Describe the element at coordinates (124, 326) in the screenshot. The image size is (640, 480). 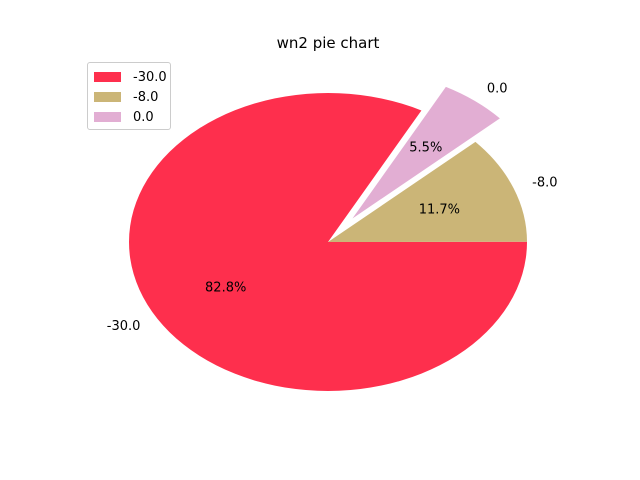
I see `slice-label: -30.0` at that location.